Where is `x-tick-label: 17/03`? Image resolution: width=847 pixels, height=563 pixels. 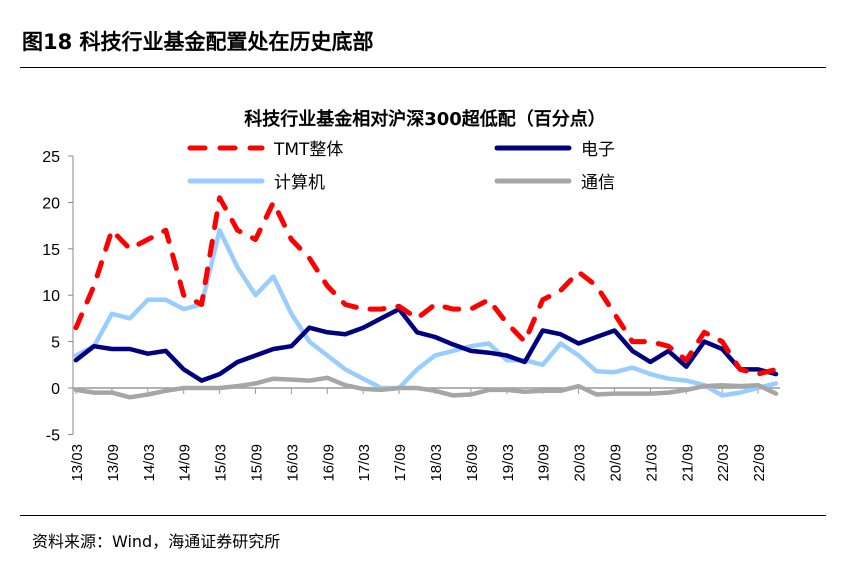
x-tick-label: 17/03 is located at coordinates (364, 463).